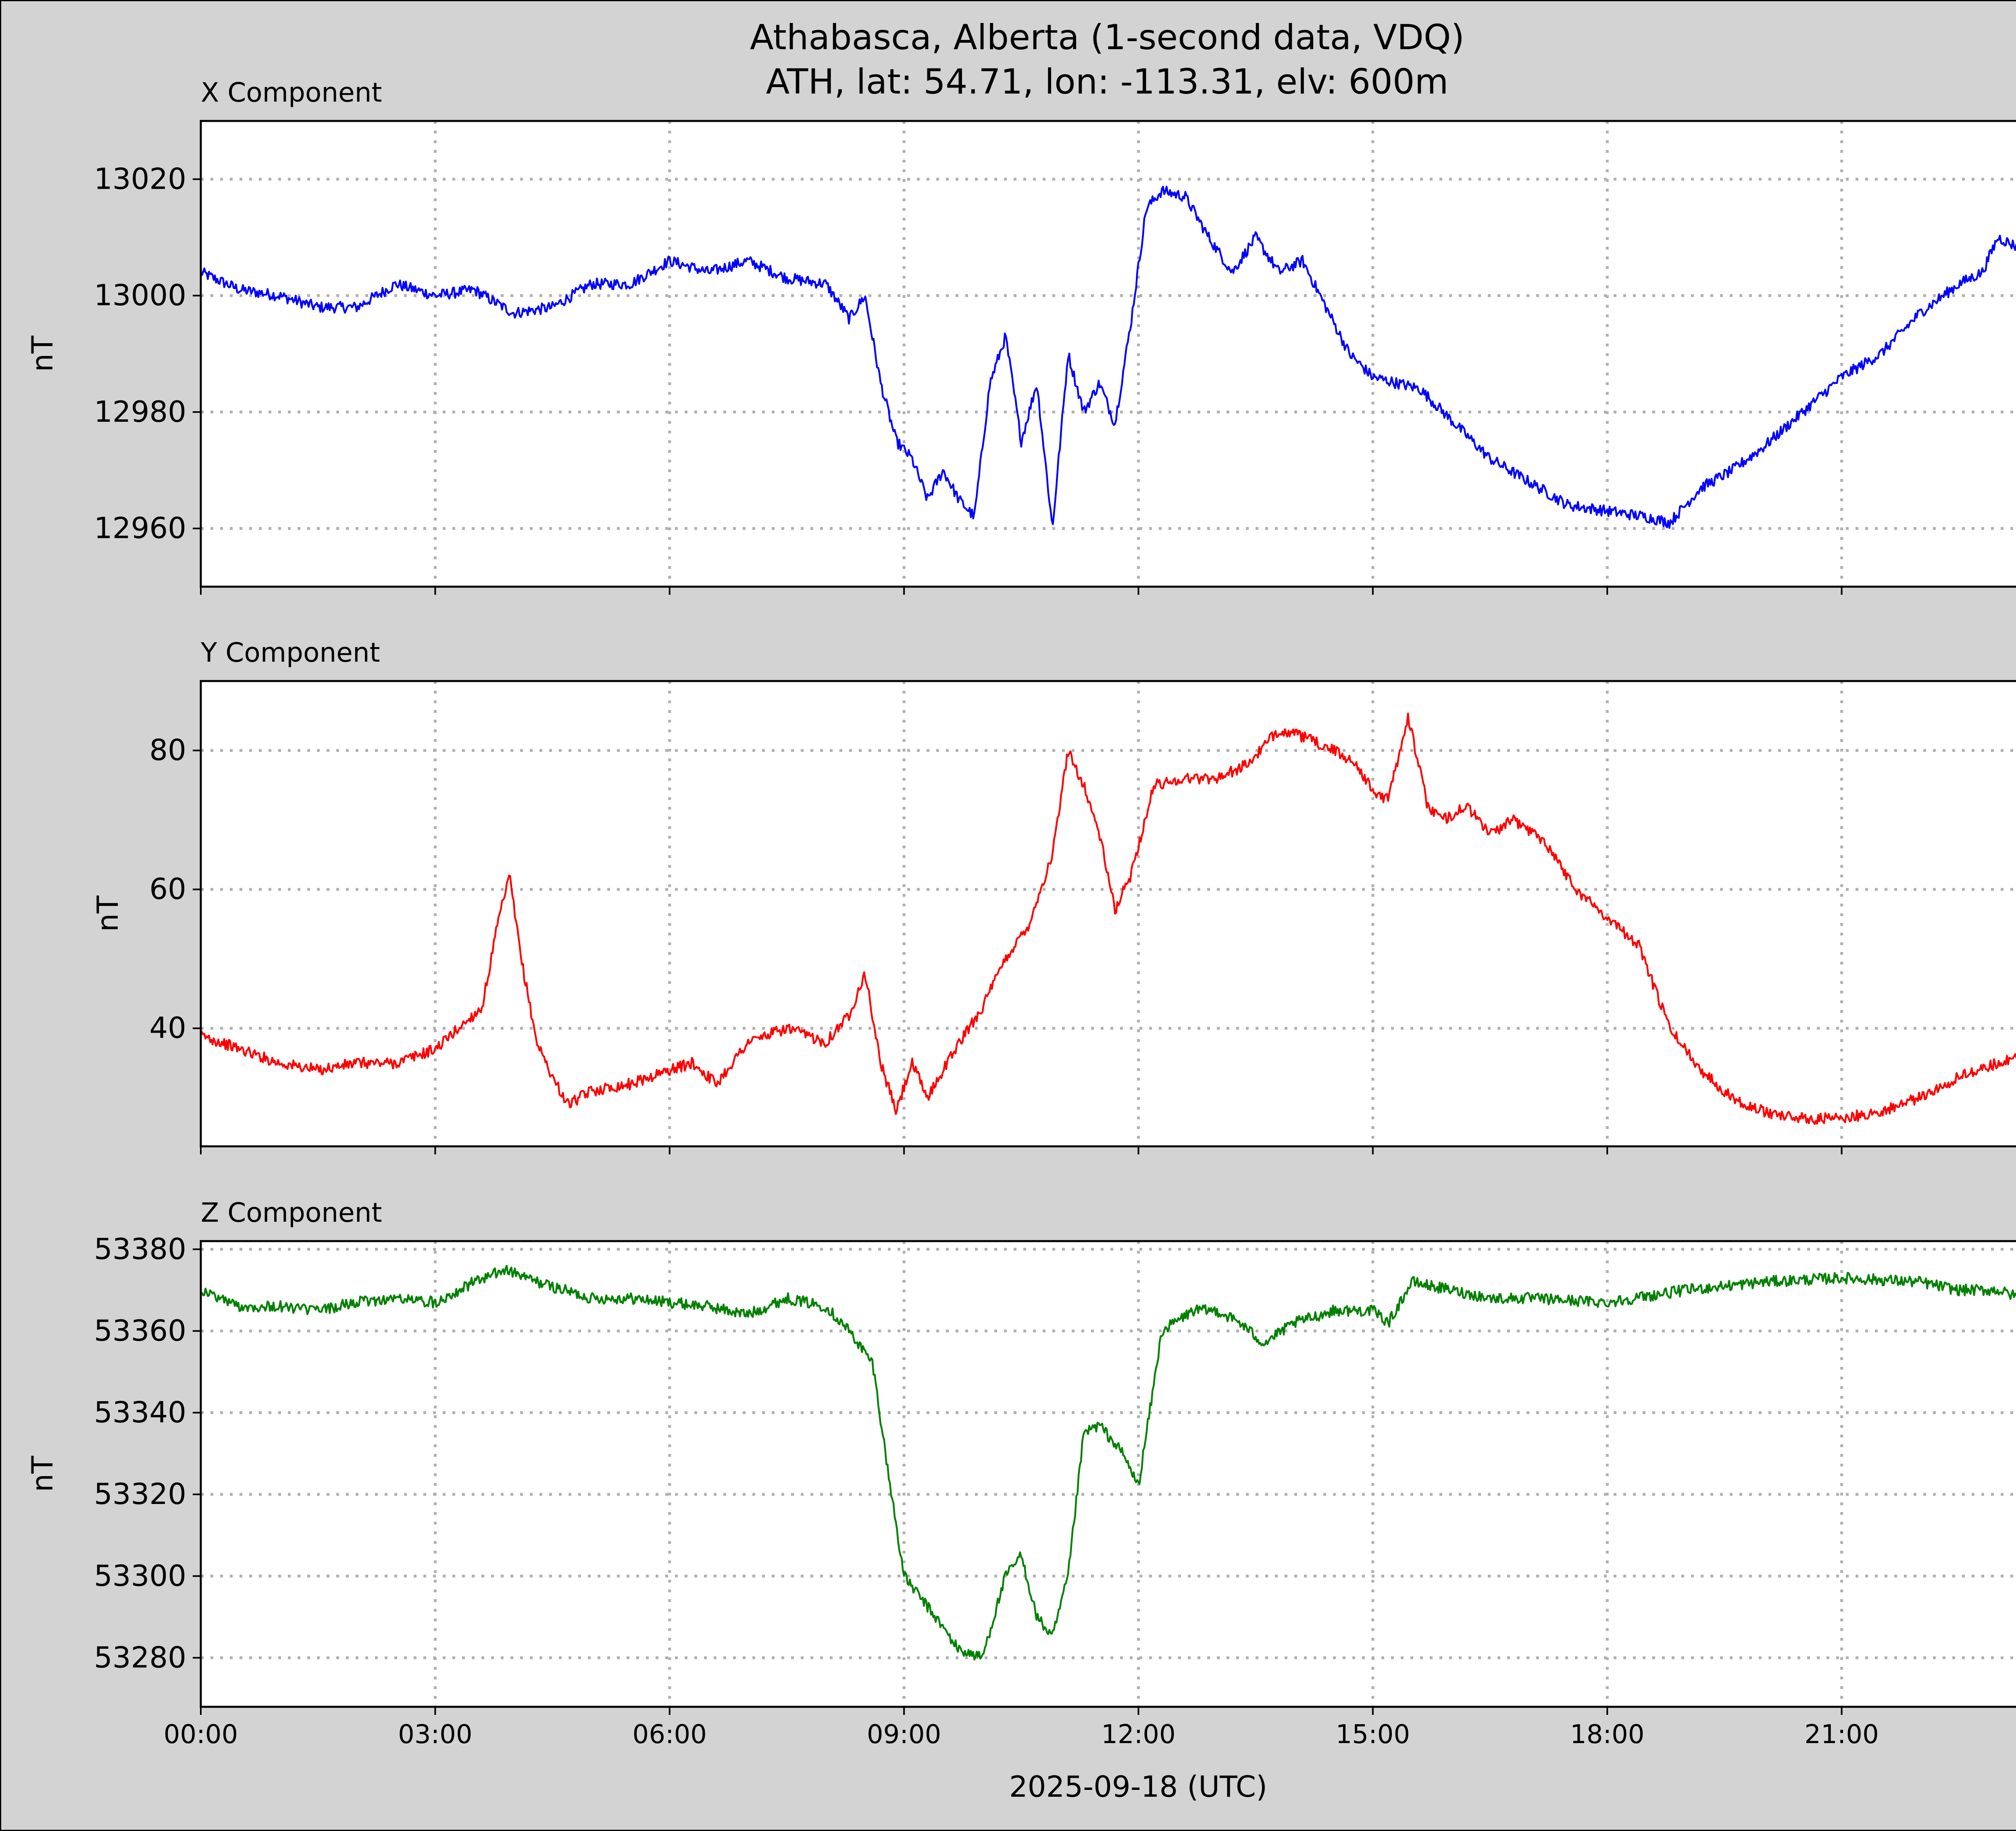  Describe the element at coordinates (291, 92) in the screenshot. I see `x-component-title: X Component` at that location.